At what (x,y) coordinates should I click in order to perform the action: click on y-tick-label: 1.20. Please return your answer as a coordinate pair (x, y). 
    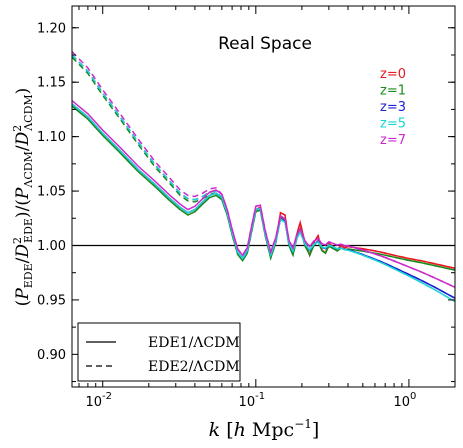
    Looking at the image, I should click on (51, 28).